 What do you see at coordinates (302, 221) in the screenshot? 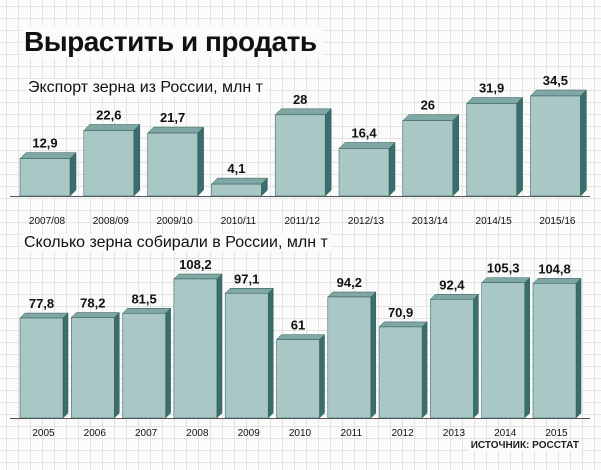
I see `export-category-label: 2011/12` at bounding box center [302, 221].